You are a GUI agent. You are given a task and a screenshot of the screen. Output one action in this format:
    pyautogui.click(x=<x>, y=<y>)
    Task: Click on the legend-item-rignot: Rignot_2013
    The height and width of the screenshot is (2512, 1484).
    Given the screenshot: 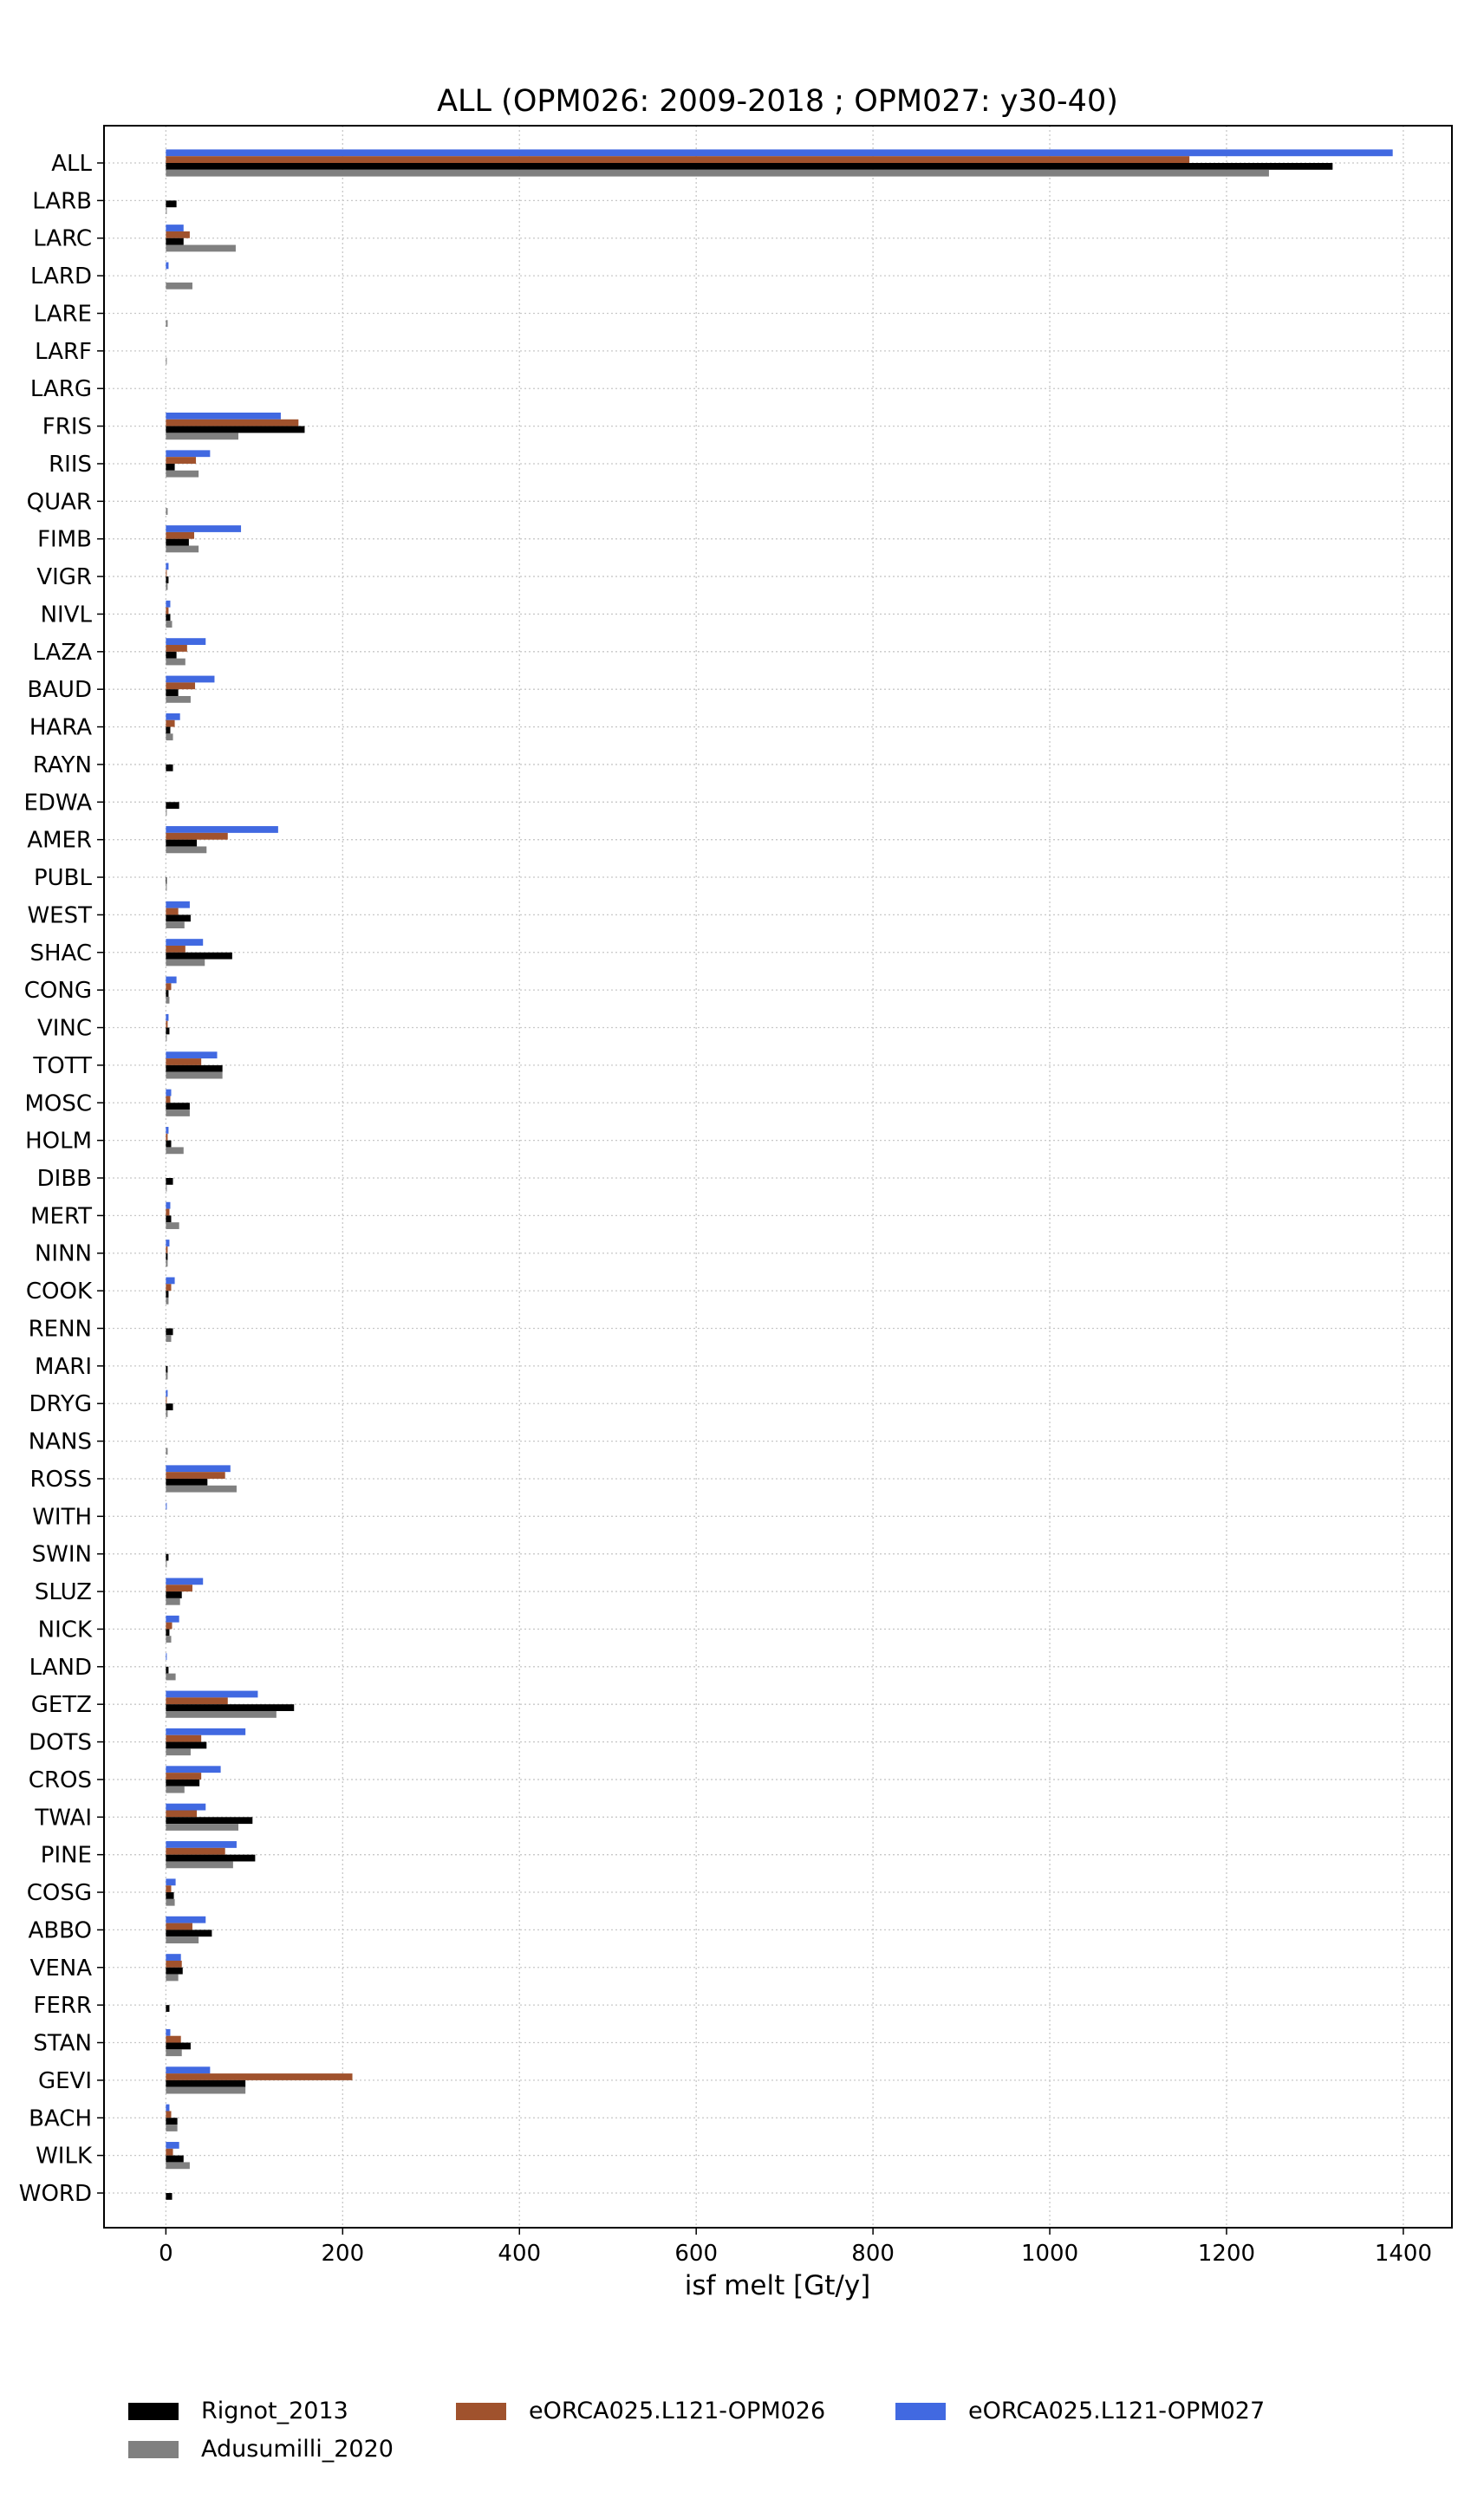 What is the action you would take?
    pyautogui.click(x=238, y=2411)
    